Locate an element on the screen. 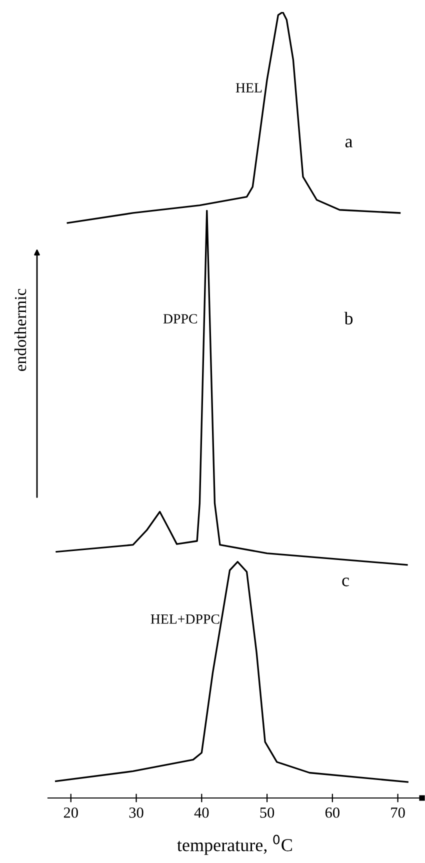 Image resolution: width=425 pixels, height=863 pixels. annotation: c is located at coordinates (345, 582).